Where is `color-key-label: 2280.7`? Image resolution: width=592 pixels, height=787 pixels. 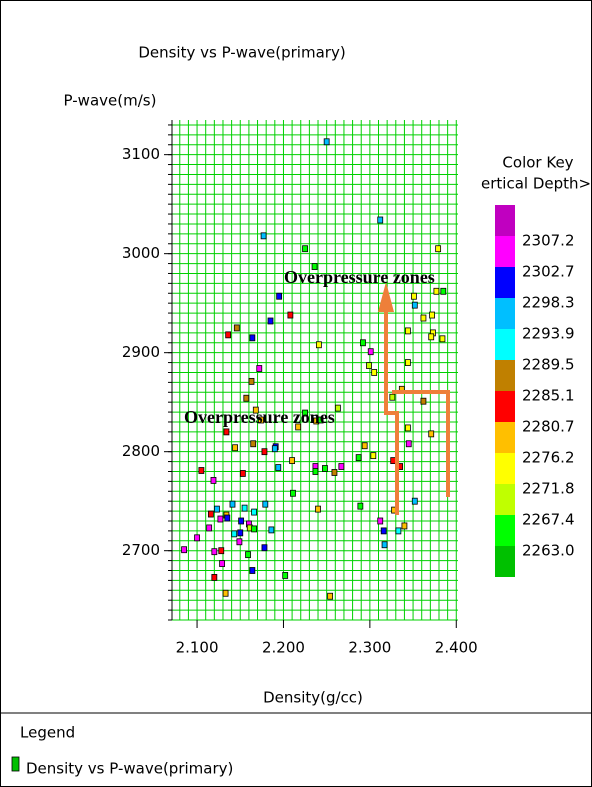 color-key-label: 2280.7 is located at coordinates (548, 427).